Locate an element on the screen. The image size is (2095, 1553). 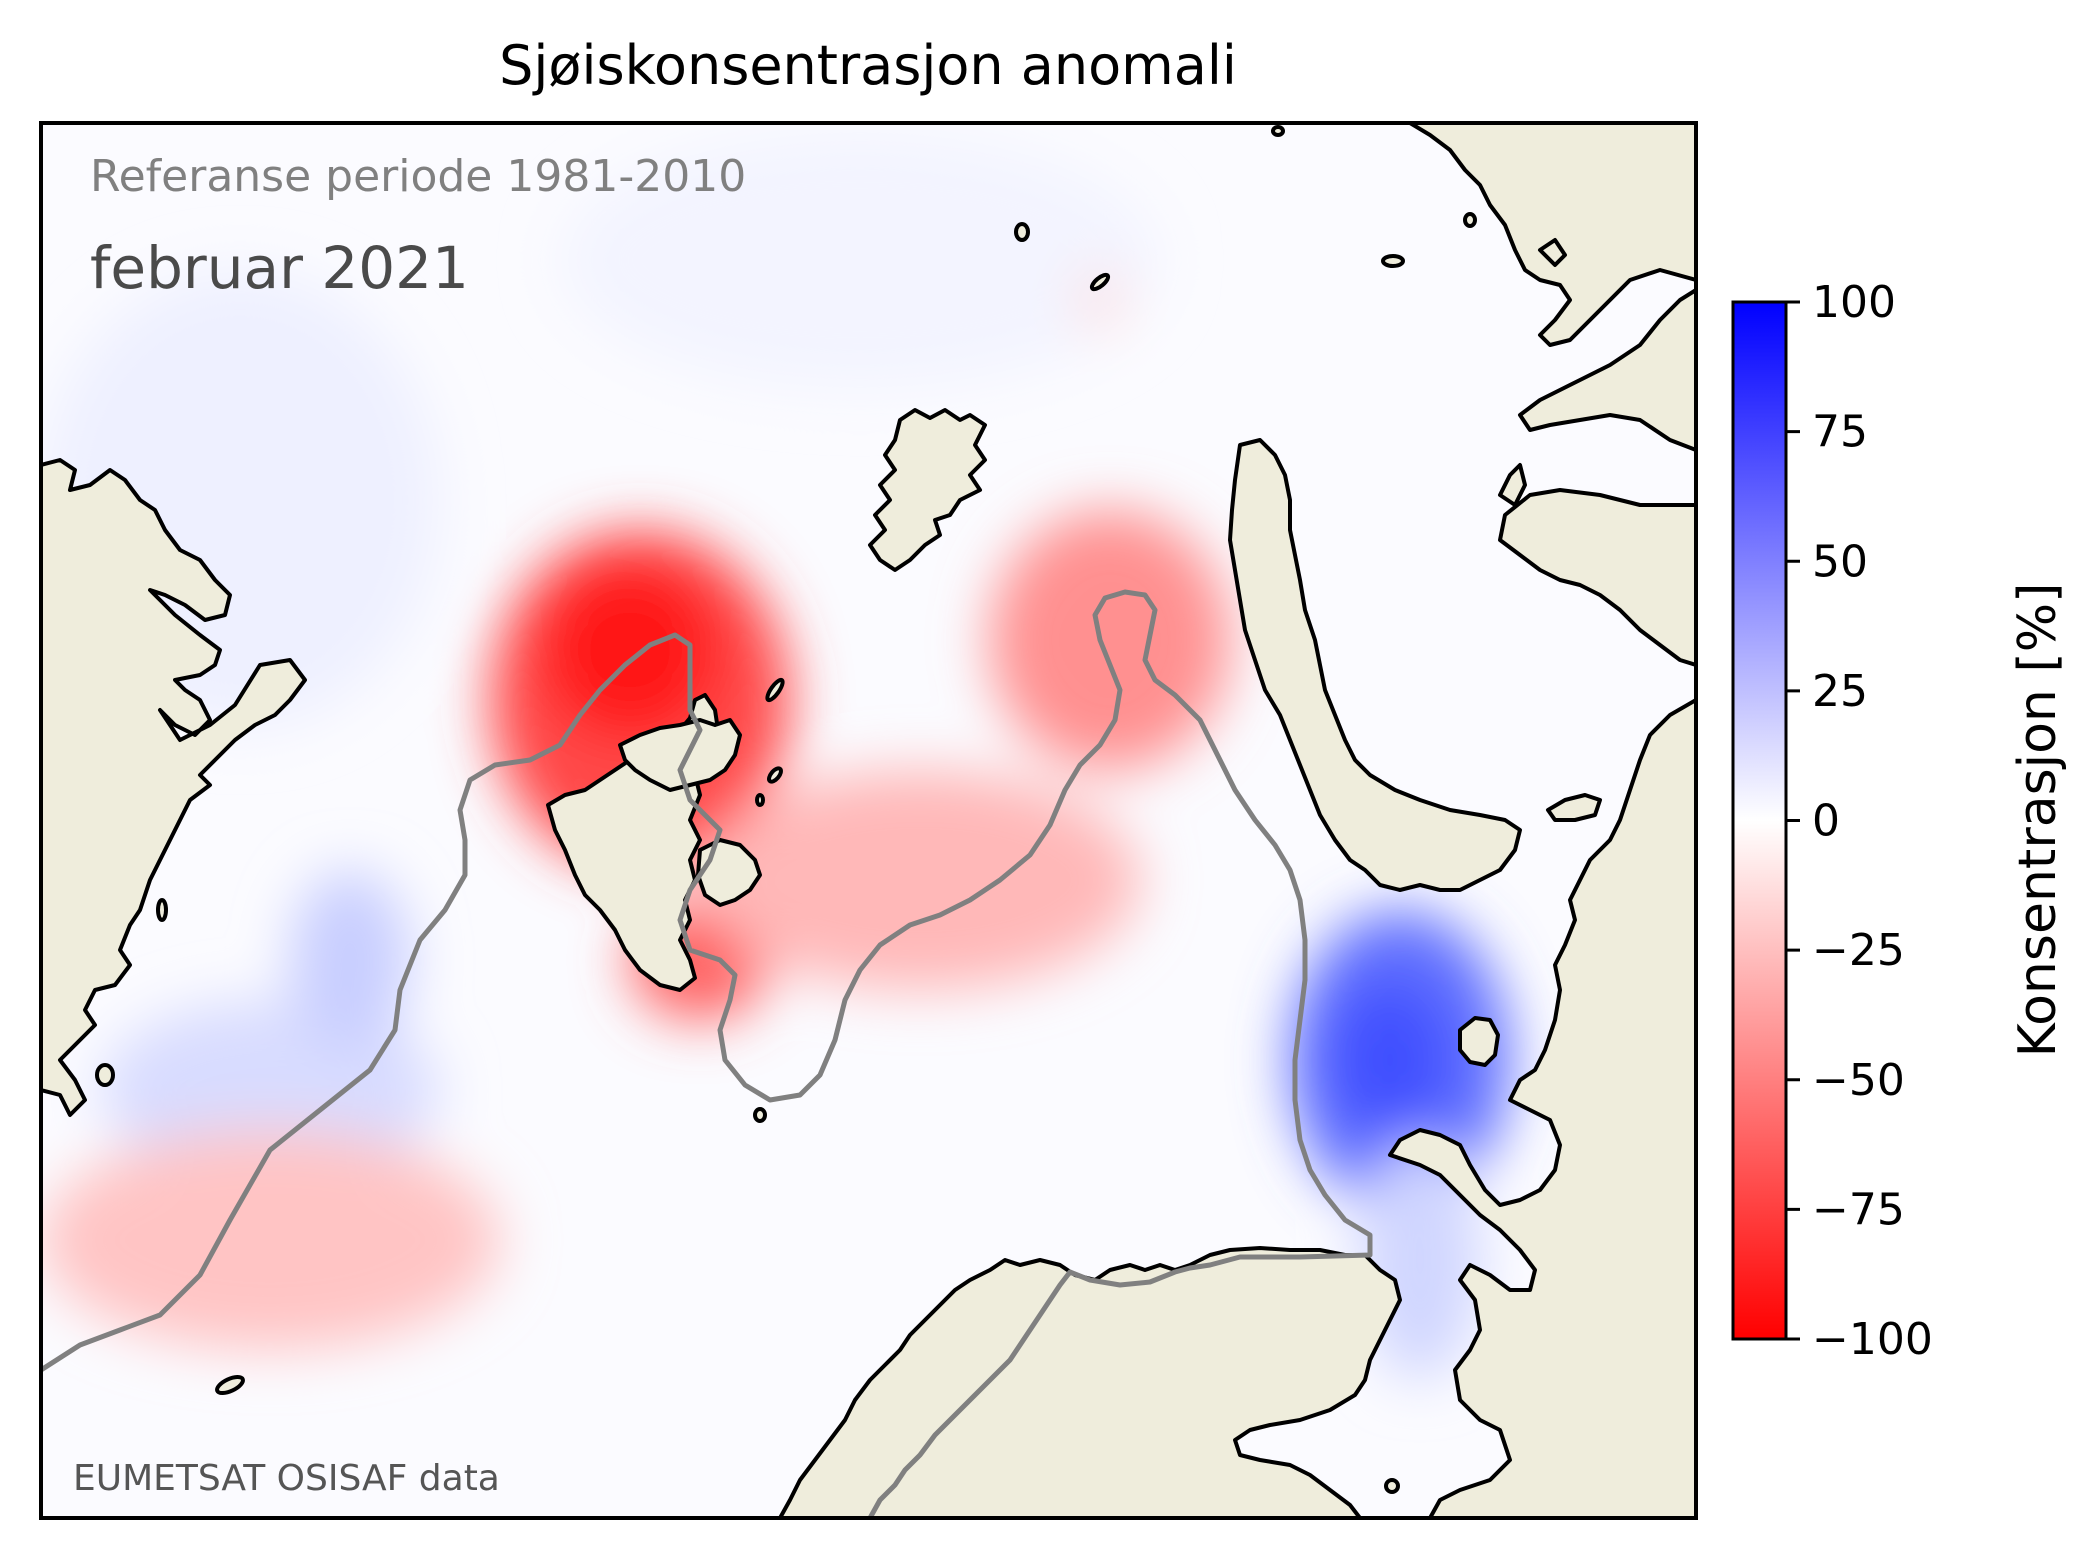
source-credit: EUMETSAT OSISAF data is located at coordinates (286, 1478).